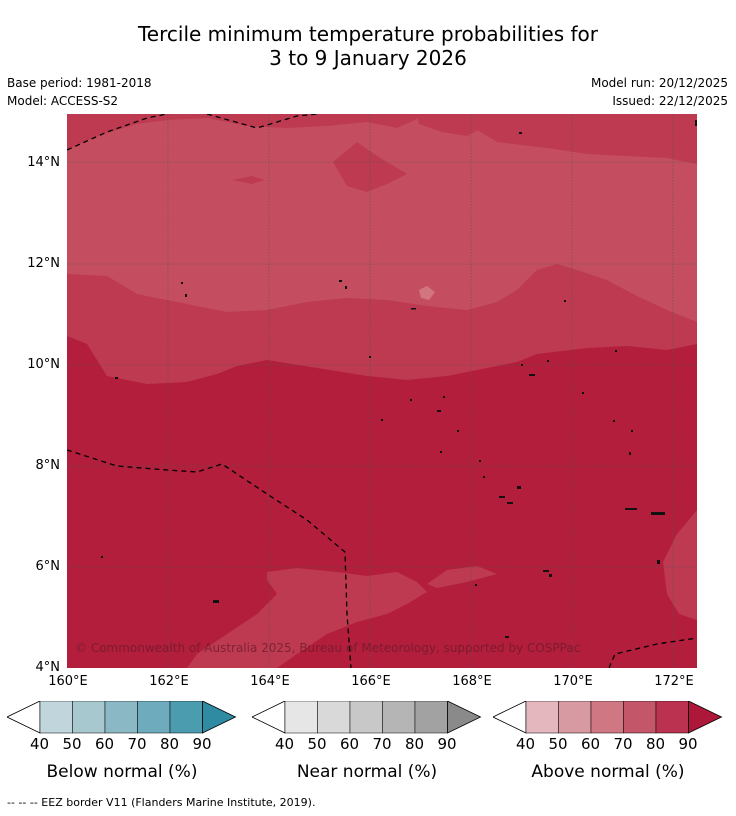 Image resolution: width=736 pixels, height=816 pixels. I want to click on colorbar-title-below: Below normal (%), so click(122, 772).